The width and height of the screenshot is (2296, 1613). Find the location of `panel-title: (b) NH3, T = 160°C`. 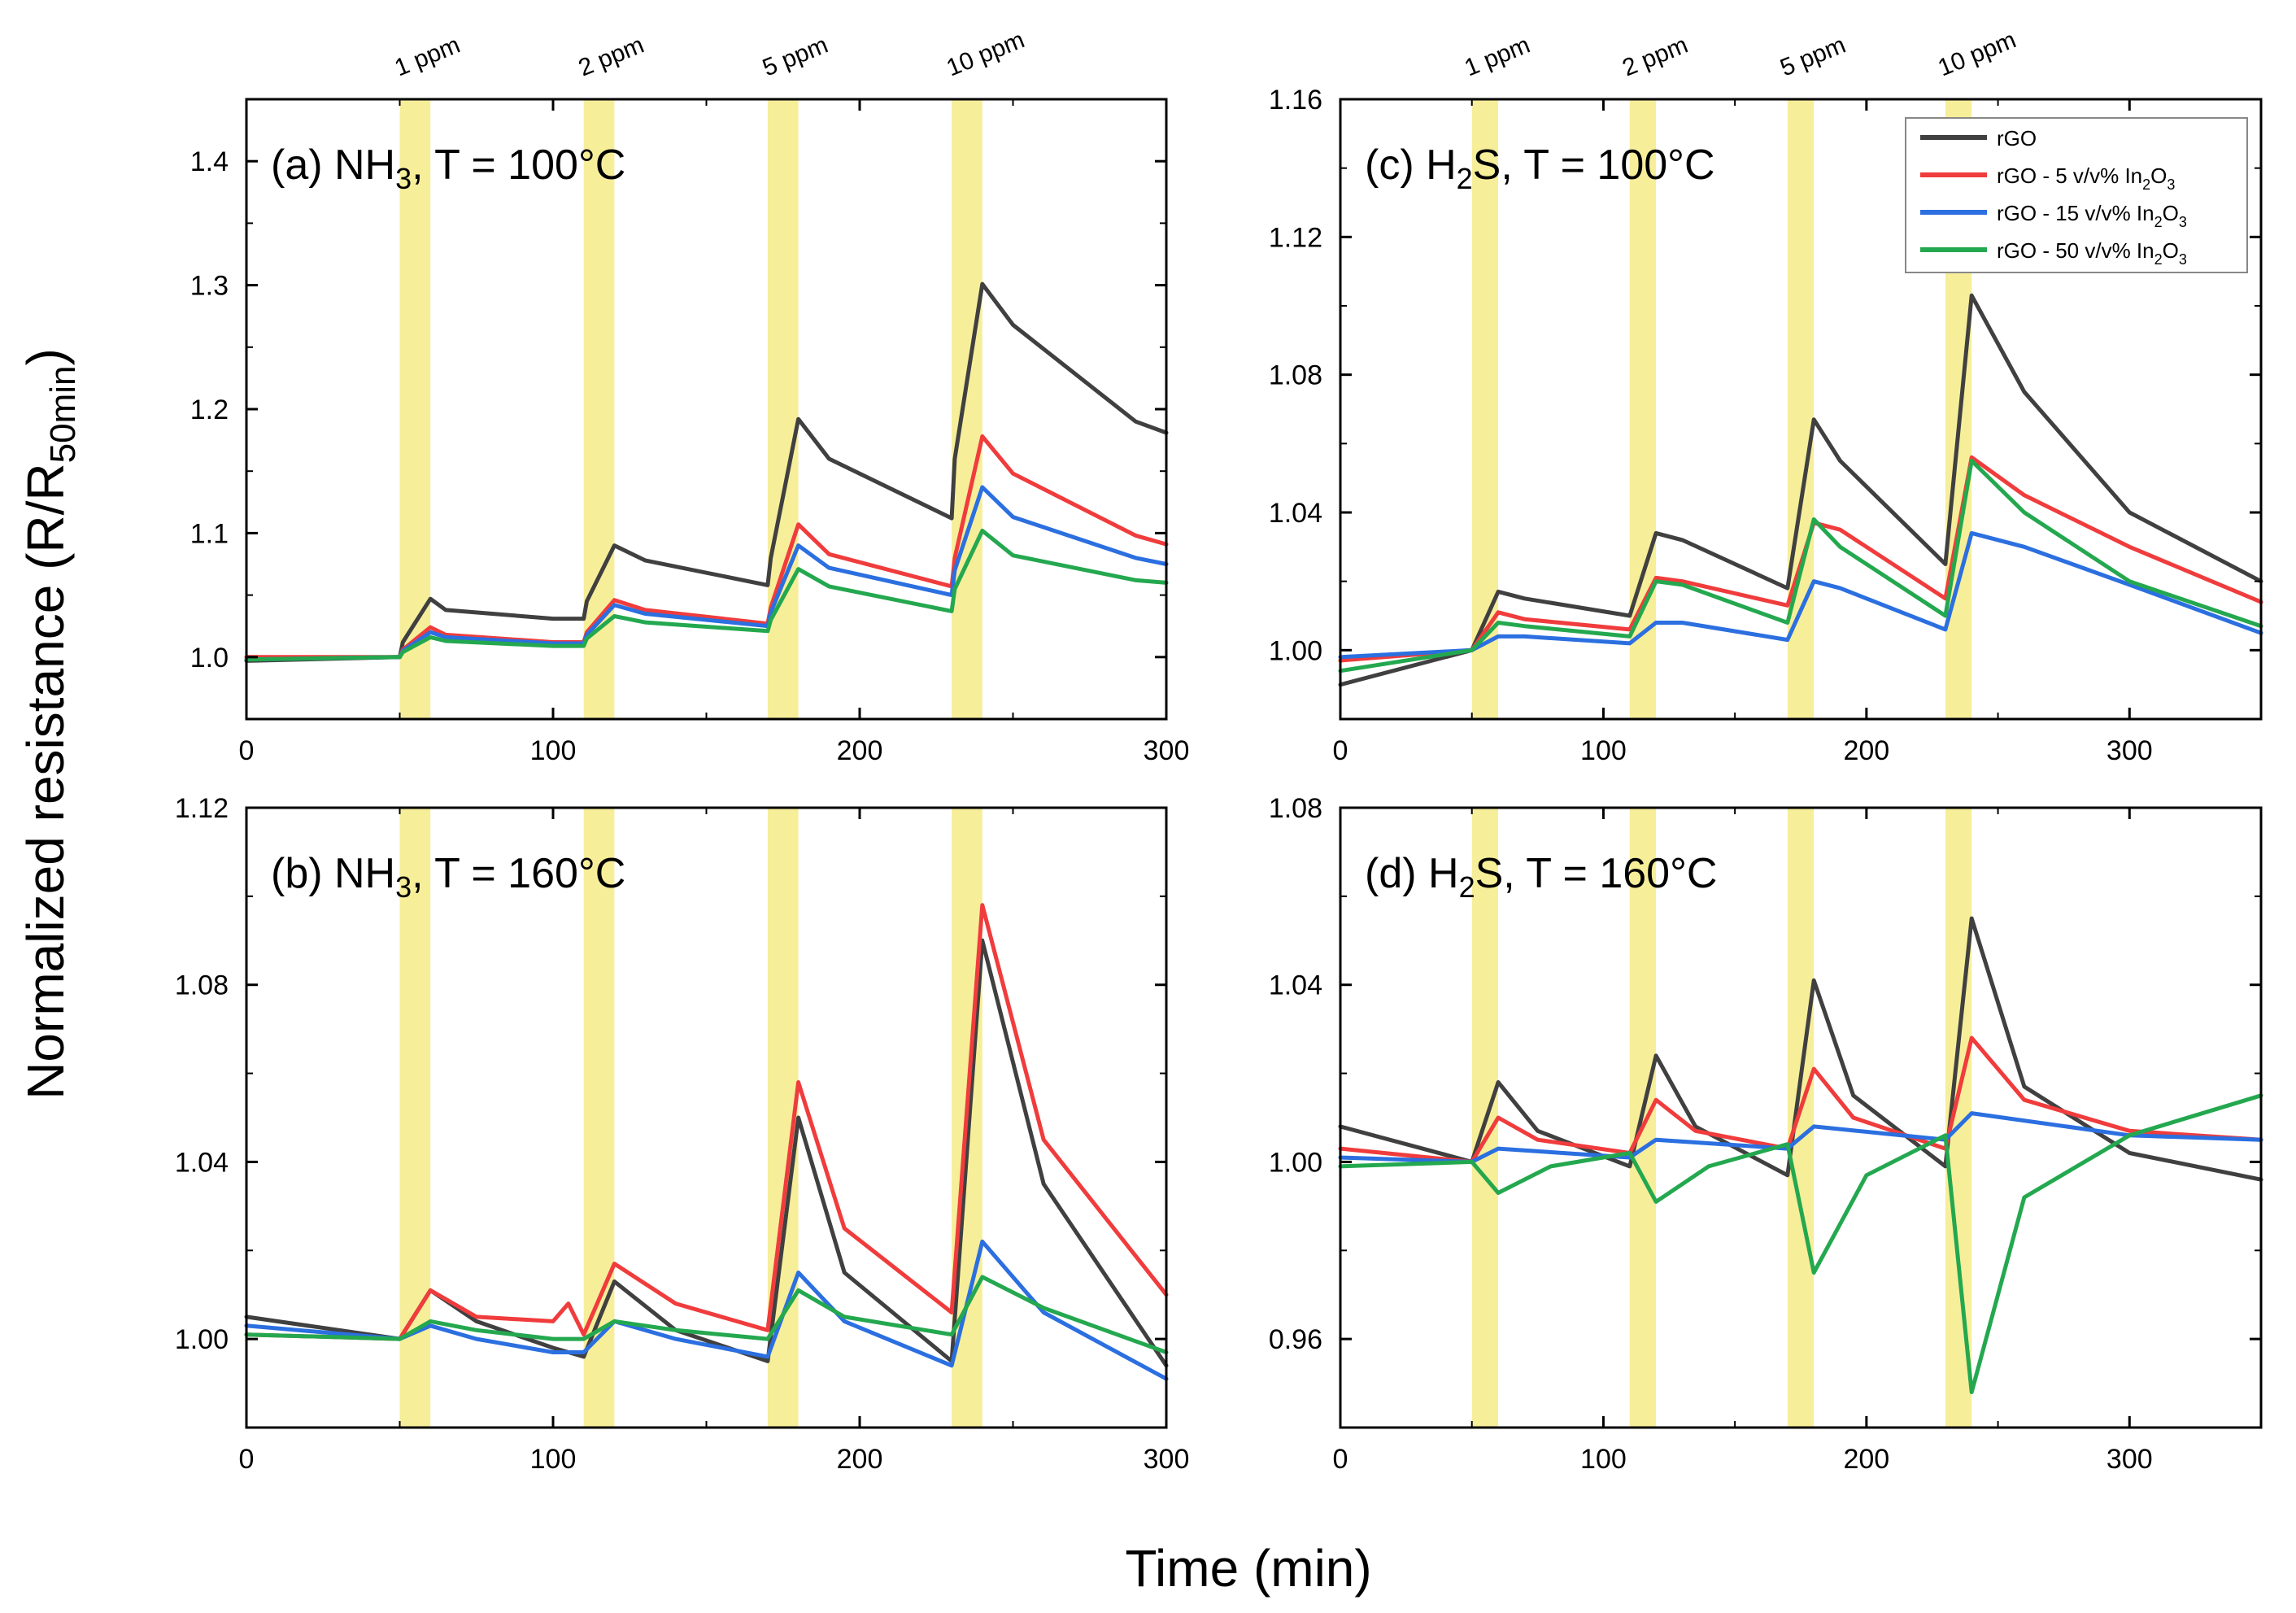

panel-title: (b) NH3, T = 160°C is located at coordinates (448, 877).